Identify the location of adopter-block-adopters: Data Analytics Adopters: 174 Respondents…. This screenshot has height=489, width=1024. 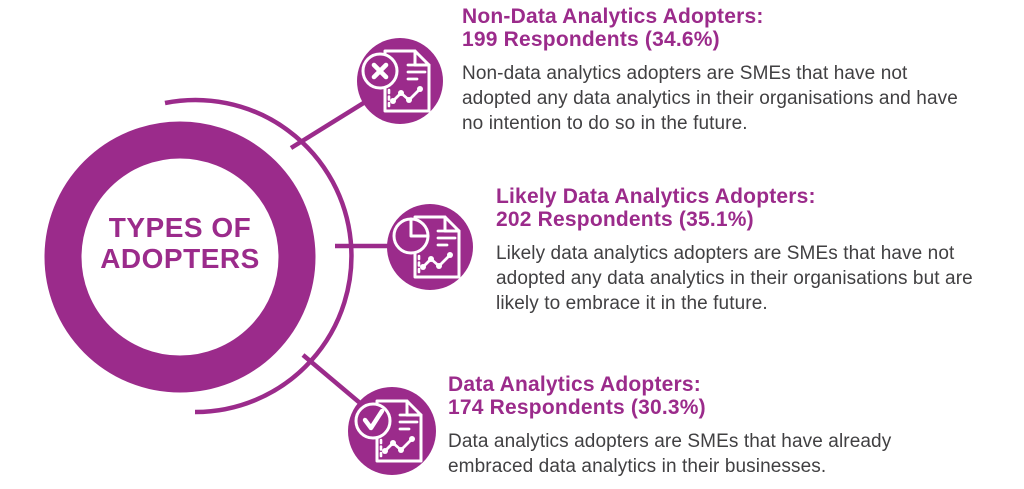
(683, 426).